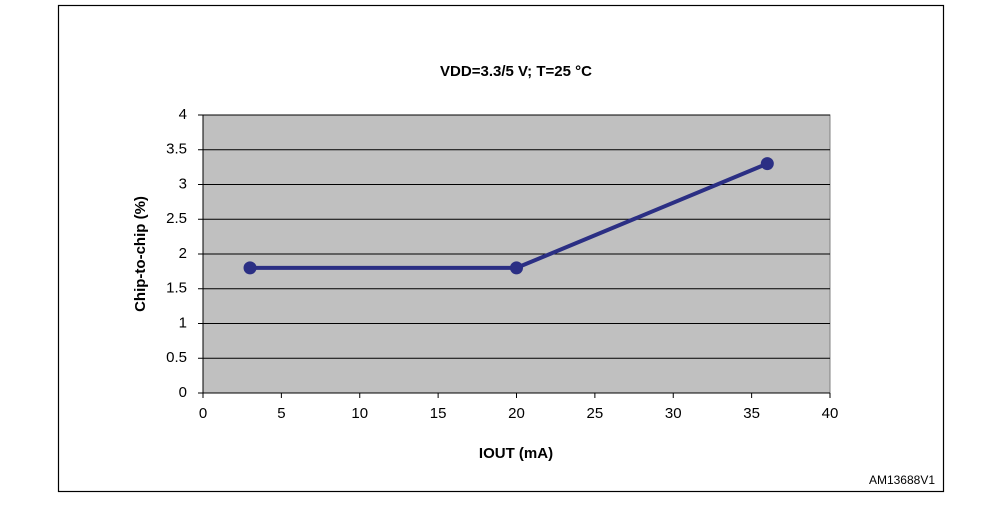 The height and width of the screenshot is (519, 998). I want to click on x-tick-label: 5, so click(281, 413).